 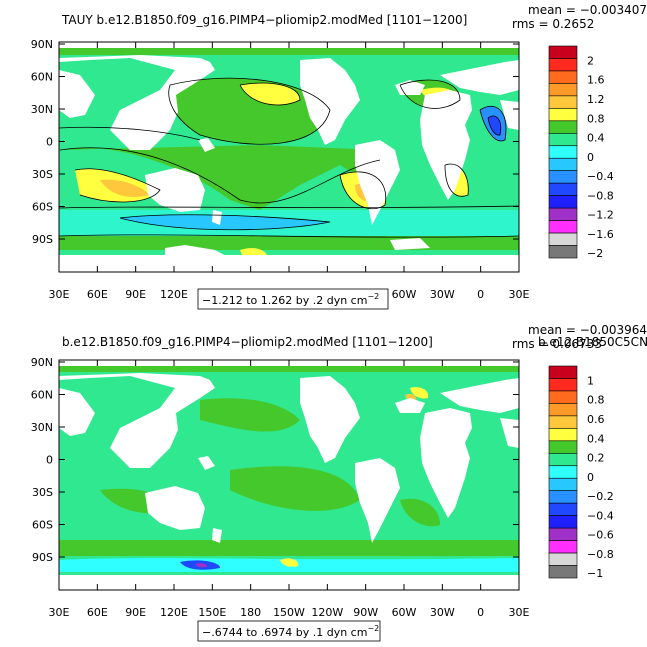 What do you see at coordinates (587, 10) in the screenshot?
I see `panel-1-mean: mean = −0.003407` at bounding box center [587, 10].